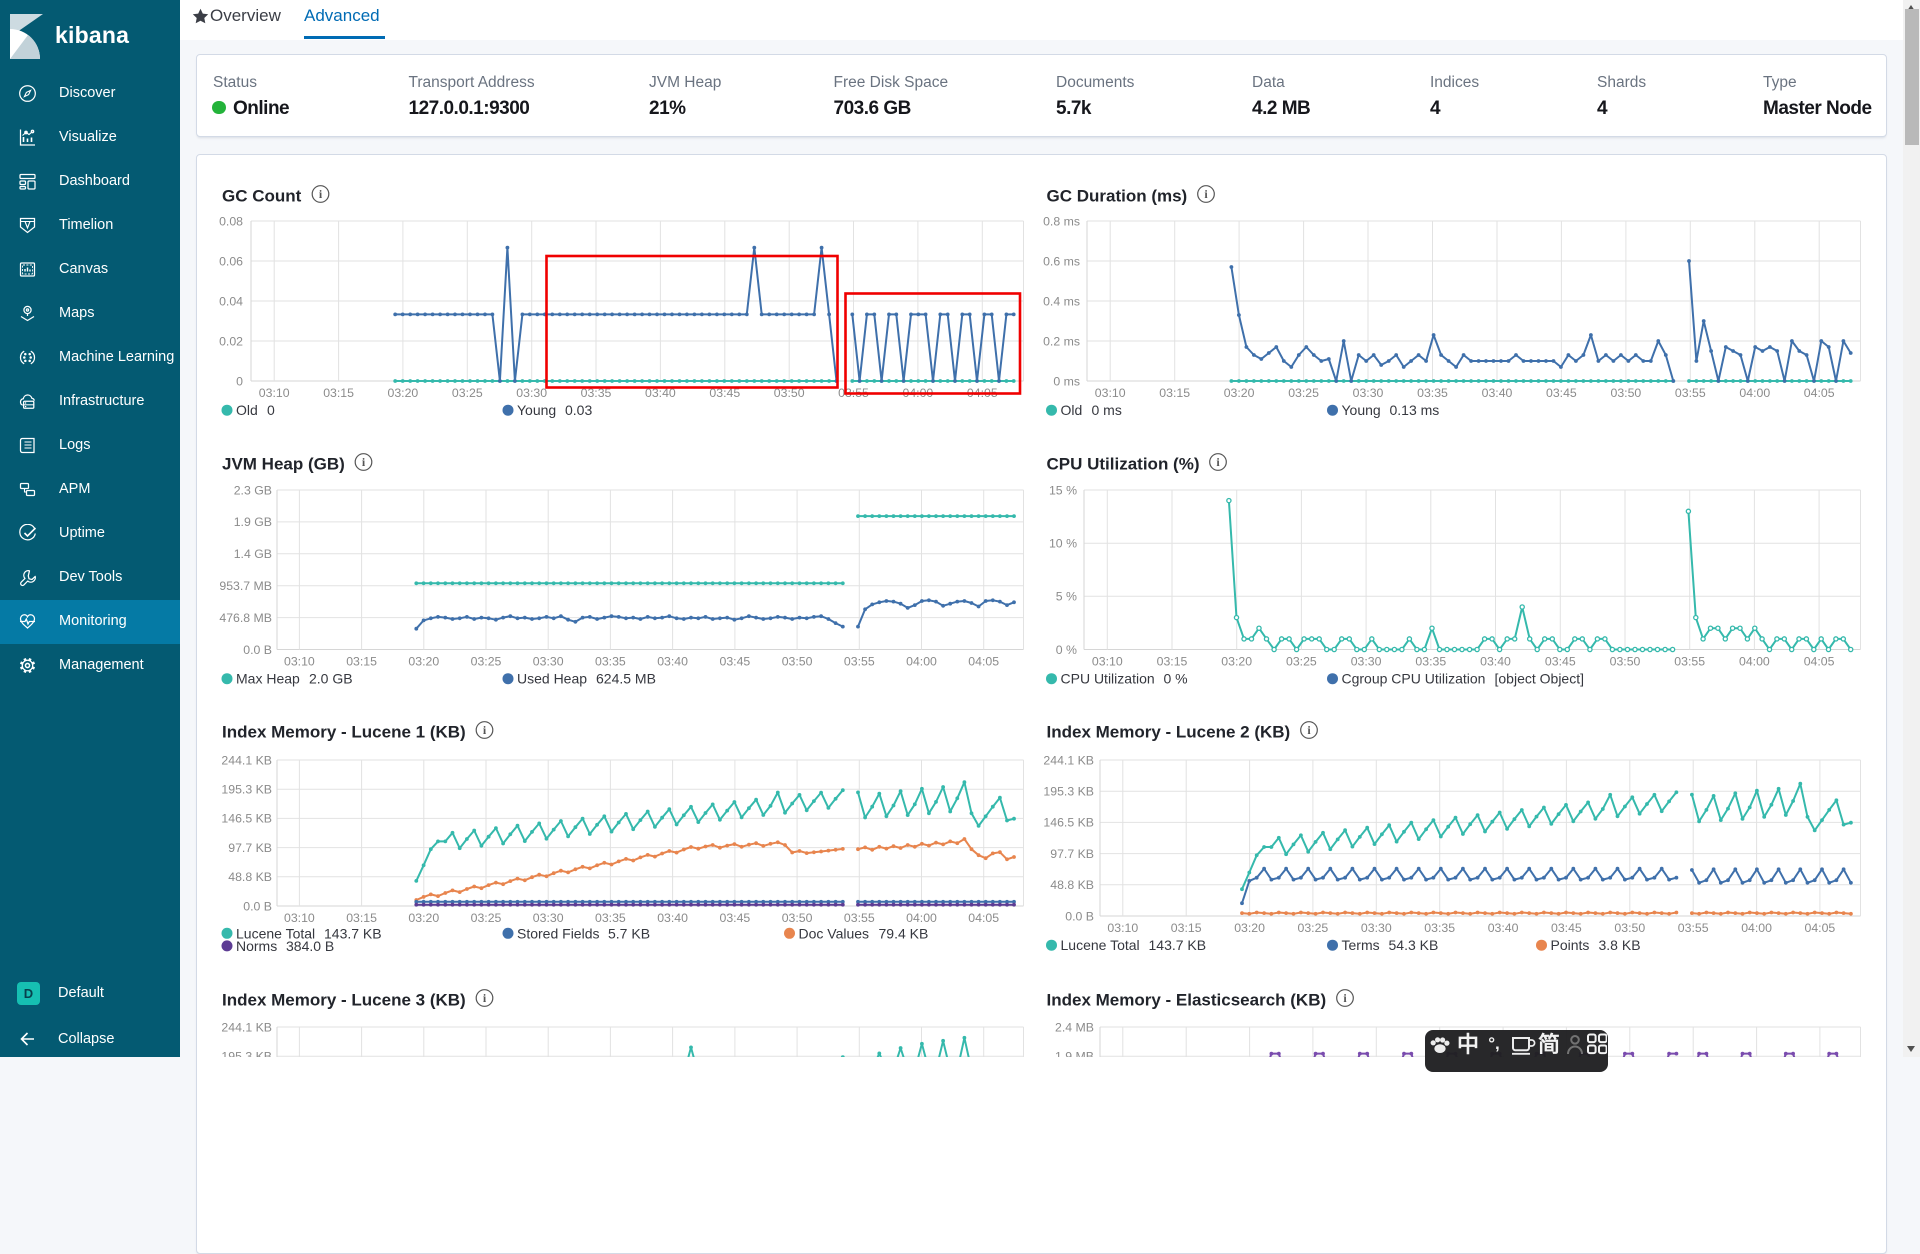  Describe the element at coordinates (1074, 1054) in the screenshot. I see `svg-text: 1.9 MB` at that location.